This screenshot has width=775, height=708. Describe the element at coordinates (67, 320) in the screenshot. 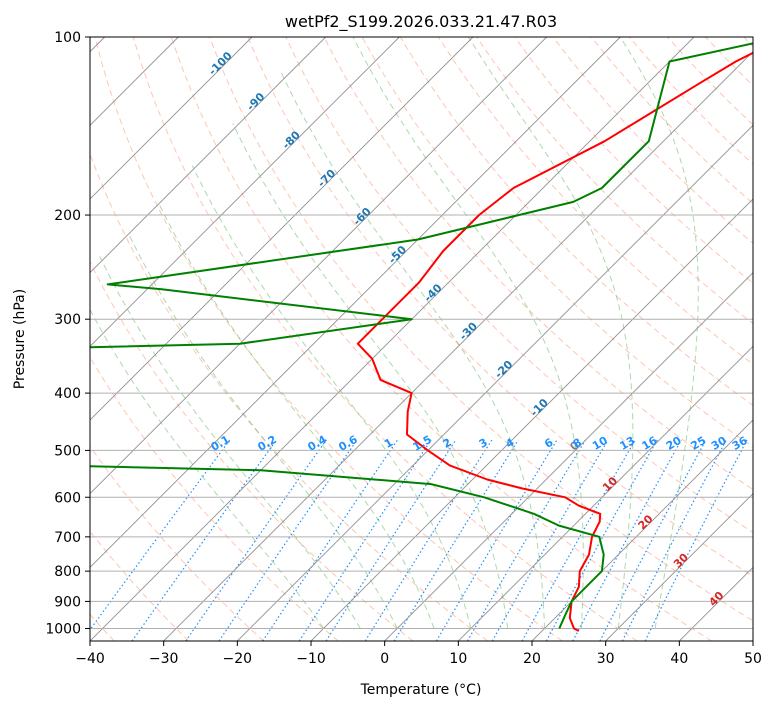

I see `y-tick-label: 300` at that location.